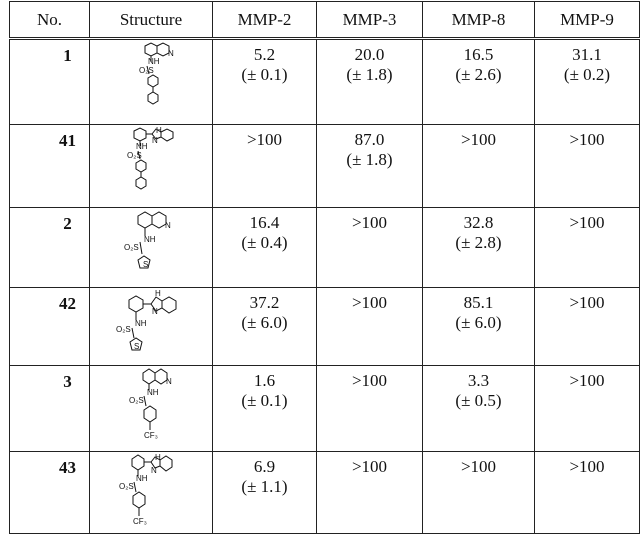 The height and width of the screenshot is (541, 640). What do you see at coordinates (49, 408) in the screenshot?
I see `compound-number: 3` at bounding box center [49, 408].